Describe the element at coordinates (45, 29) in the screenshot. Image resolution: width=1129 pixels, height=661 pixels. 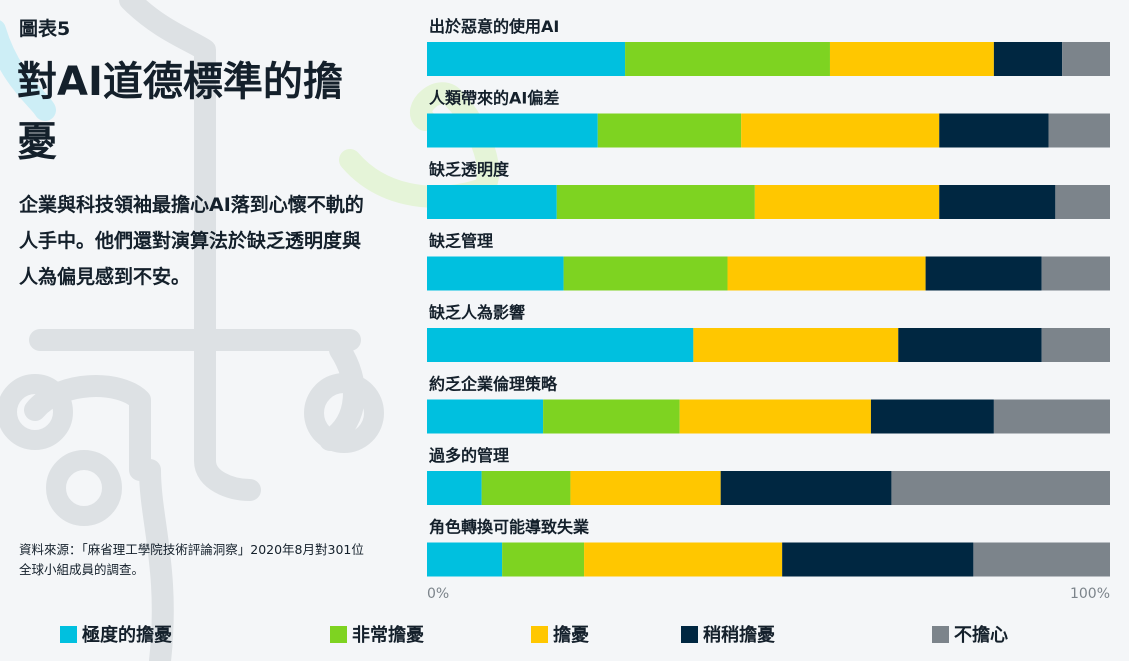
I see `figure-label: 圖表5` at that location.